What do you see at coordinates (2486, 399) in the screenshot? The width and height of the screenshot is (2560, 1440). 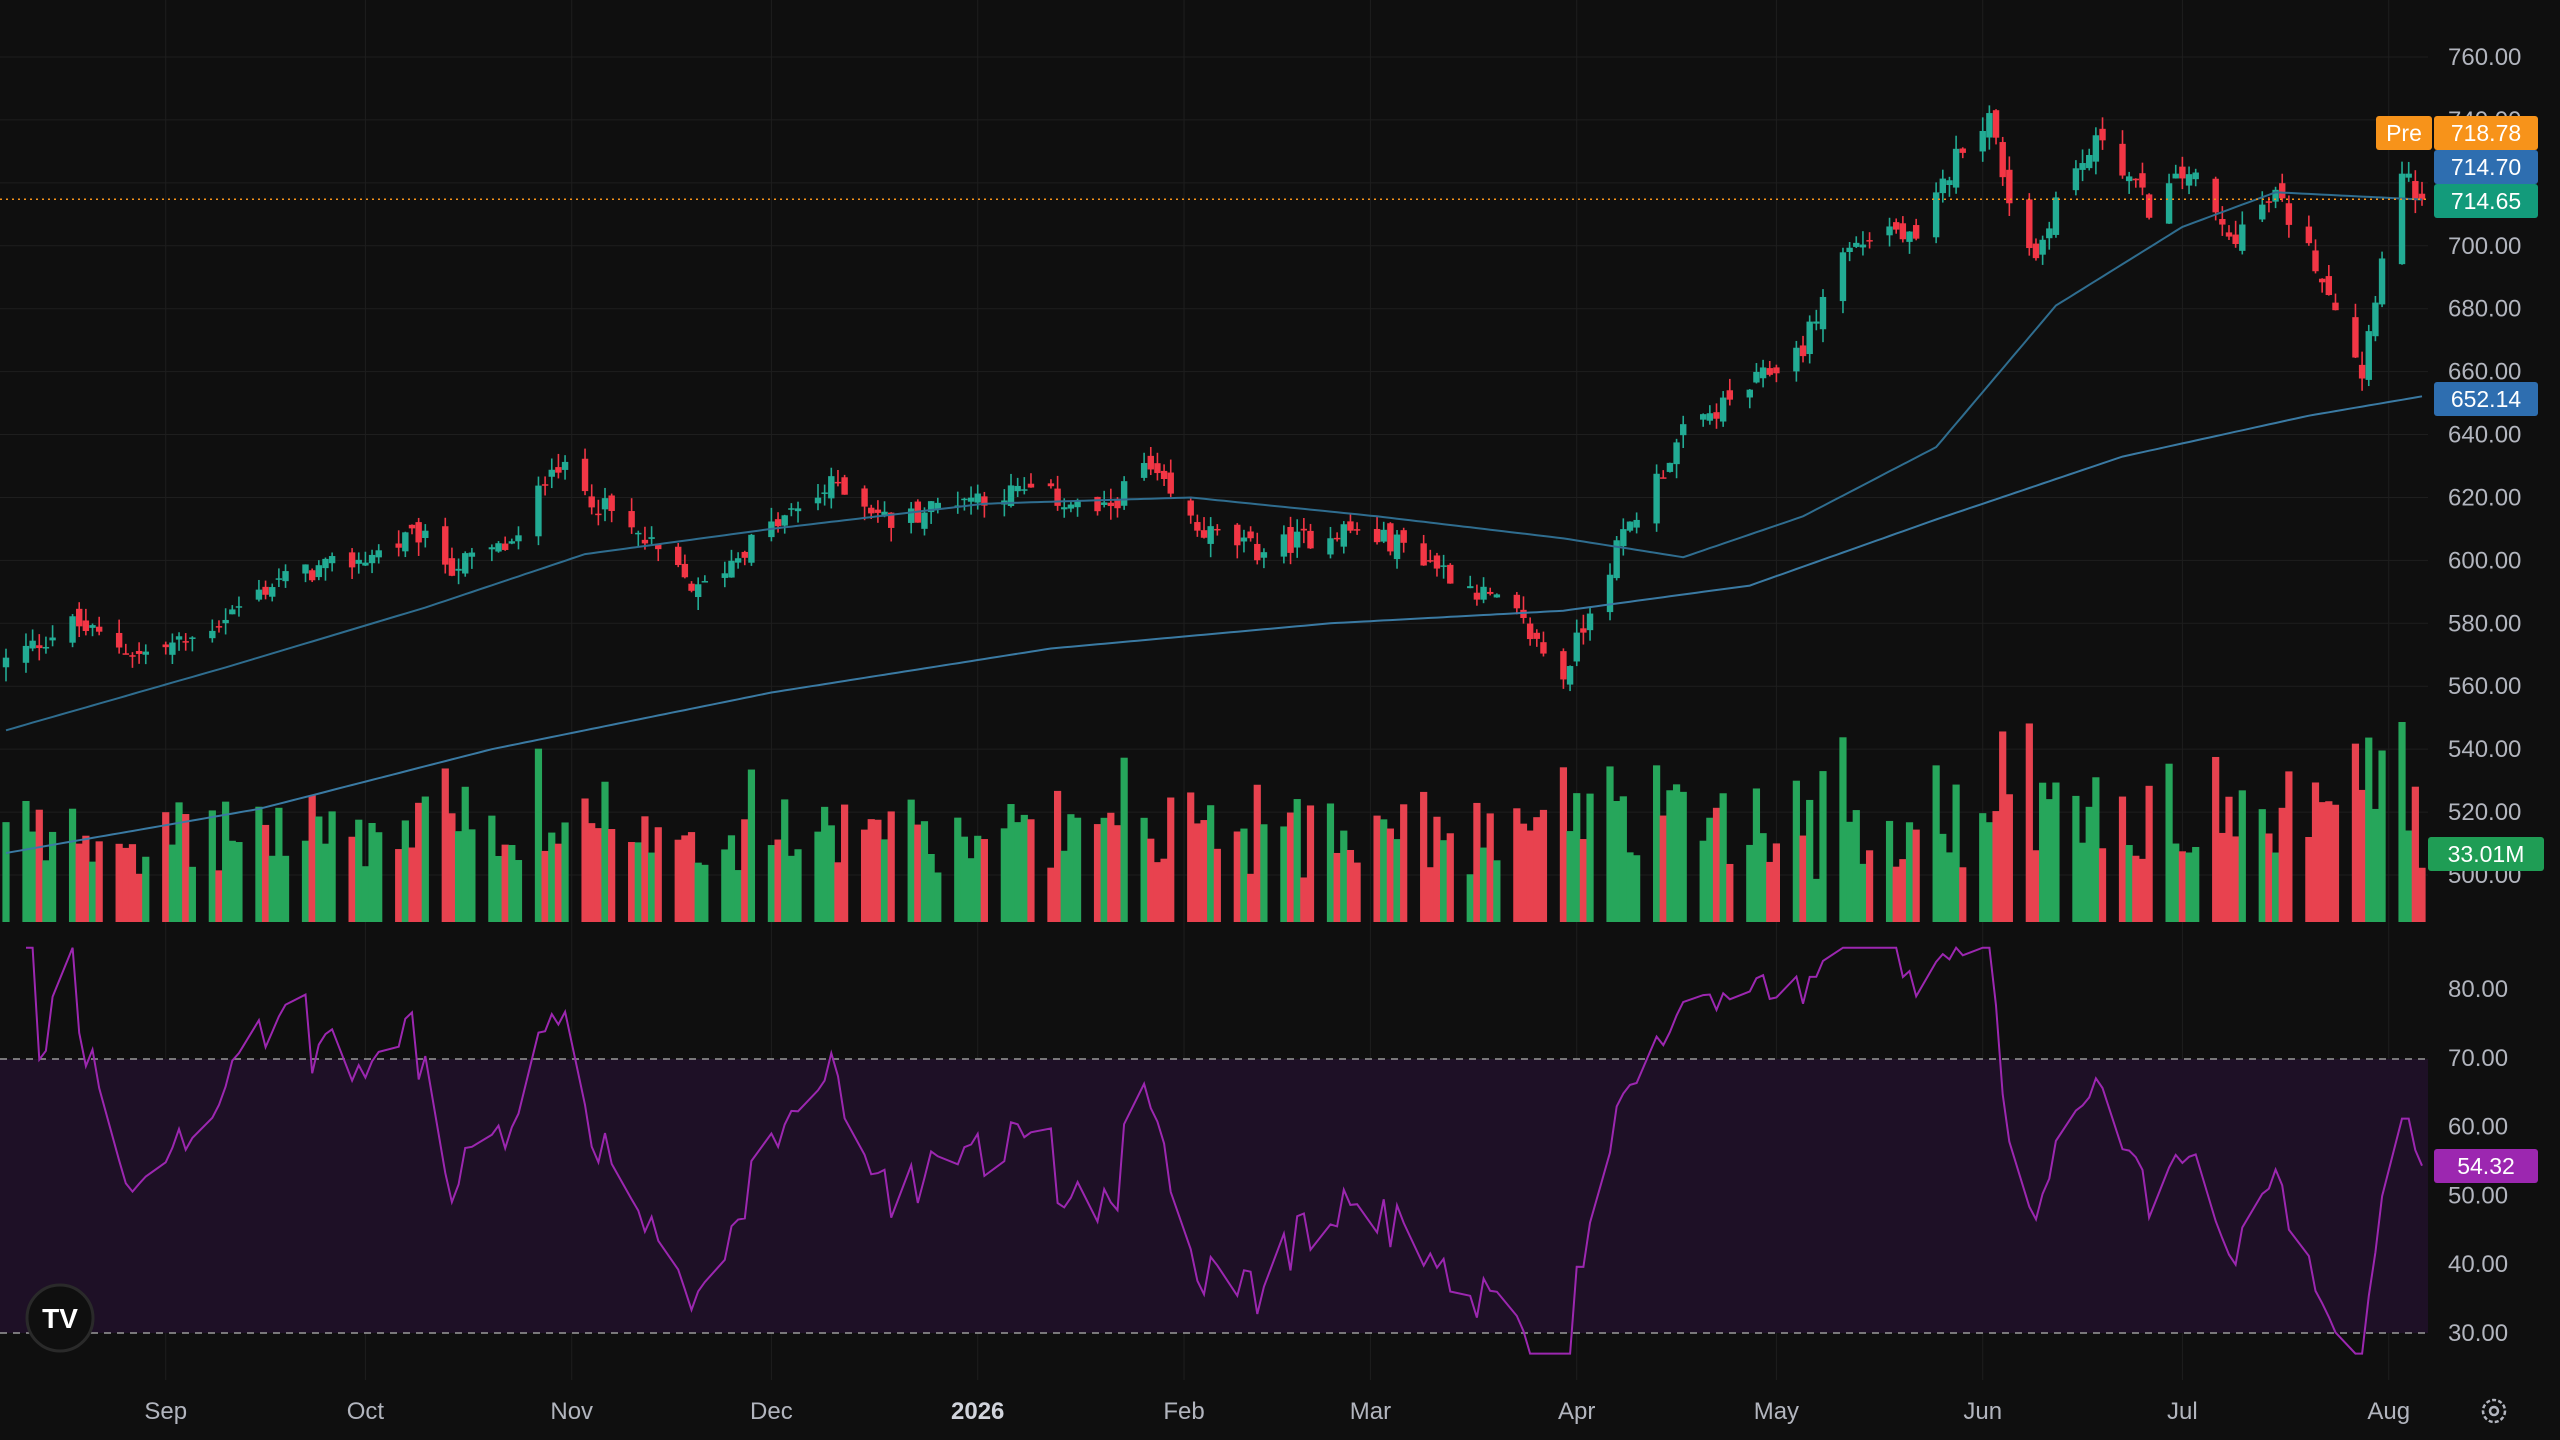 I see `ma200-tag: 652.14` at bounding box center [2486, 399].